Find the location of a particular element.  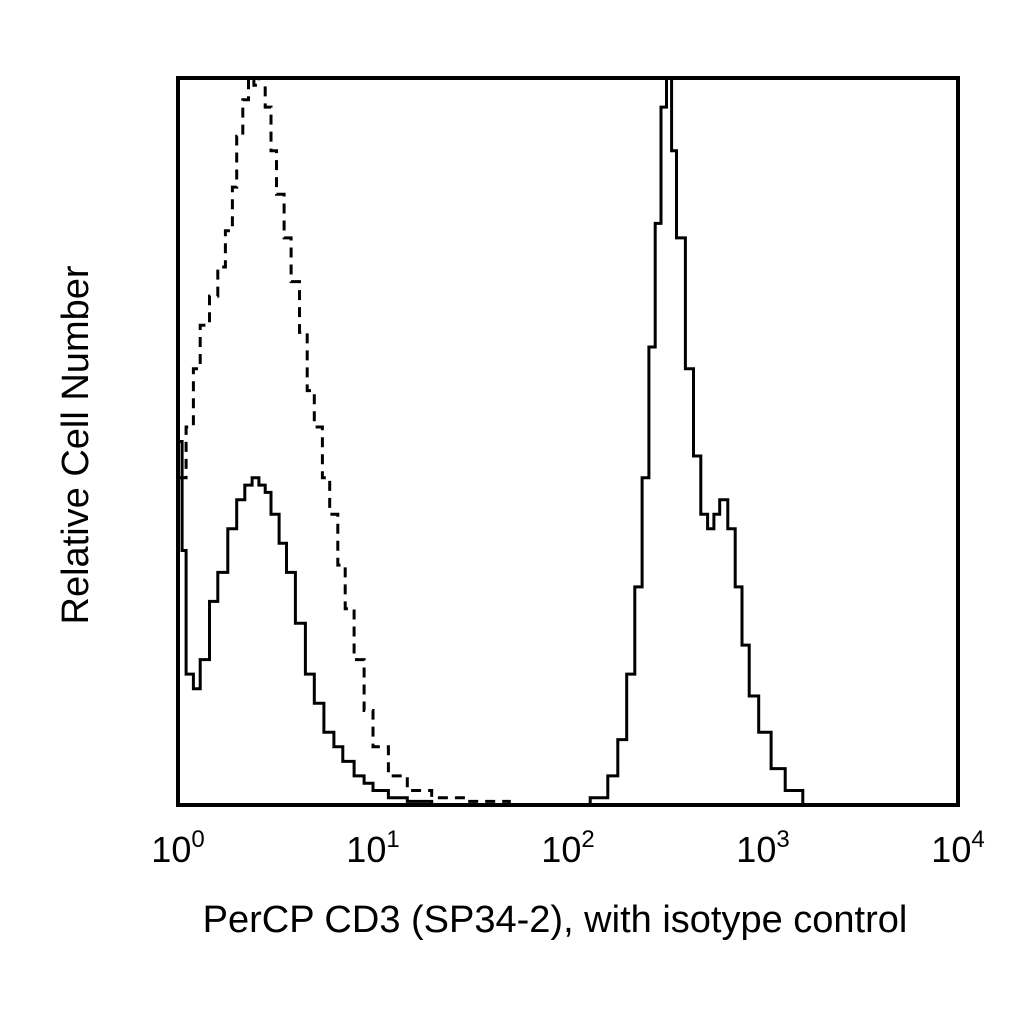

x-tick-label: 10² is located at coordinates (567, 848).